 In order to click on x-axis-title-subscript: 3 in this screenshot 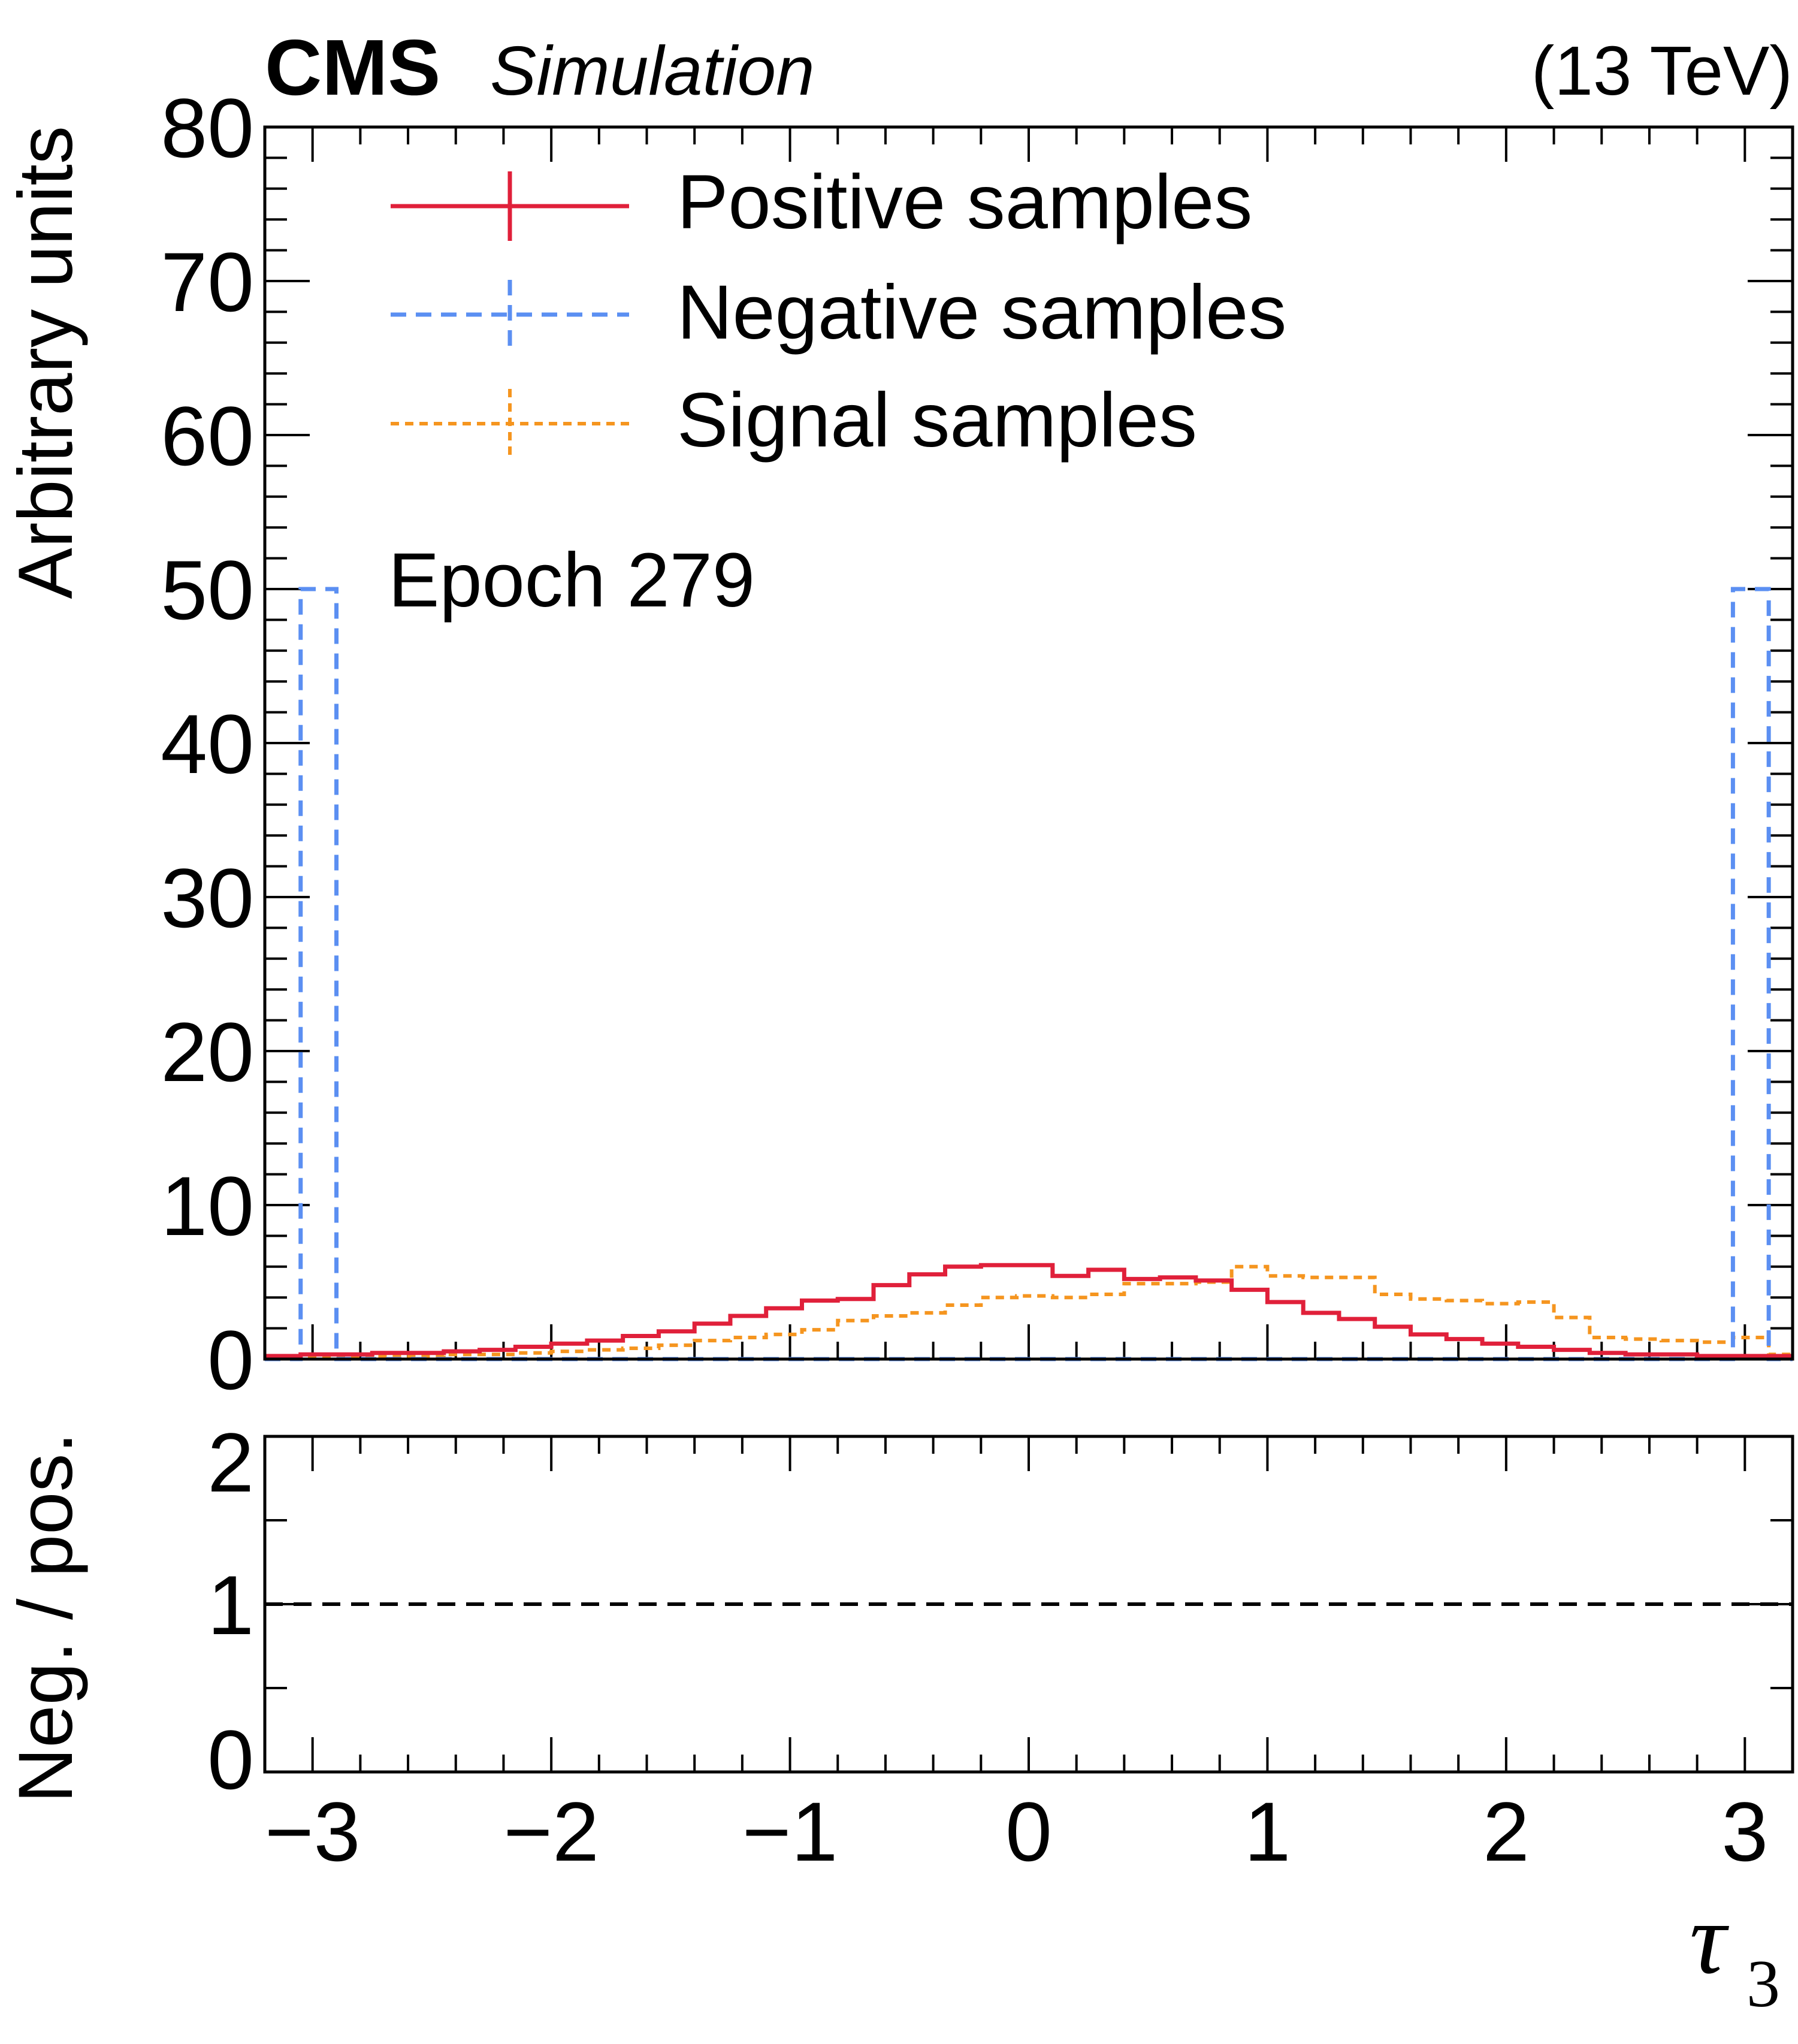, I will do `click(1763, 1984)`.